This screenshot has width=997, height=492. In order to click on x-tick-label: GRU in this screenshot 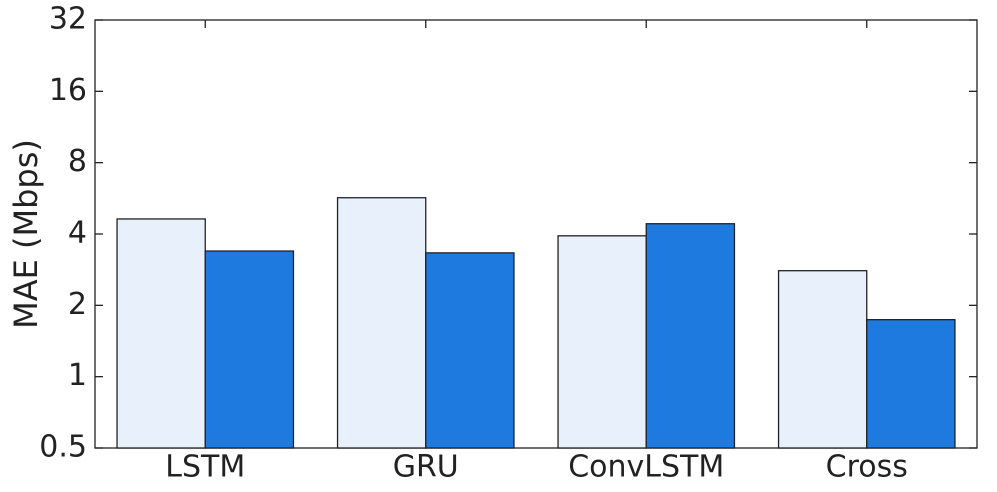, I will do `click(426, 467)`.